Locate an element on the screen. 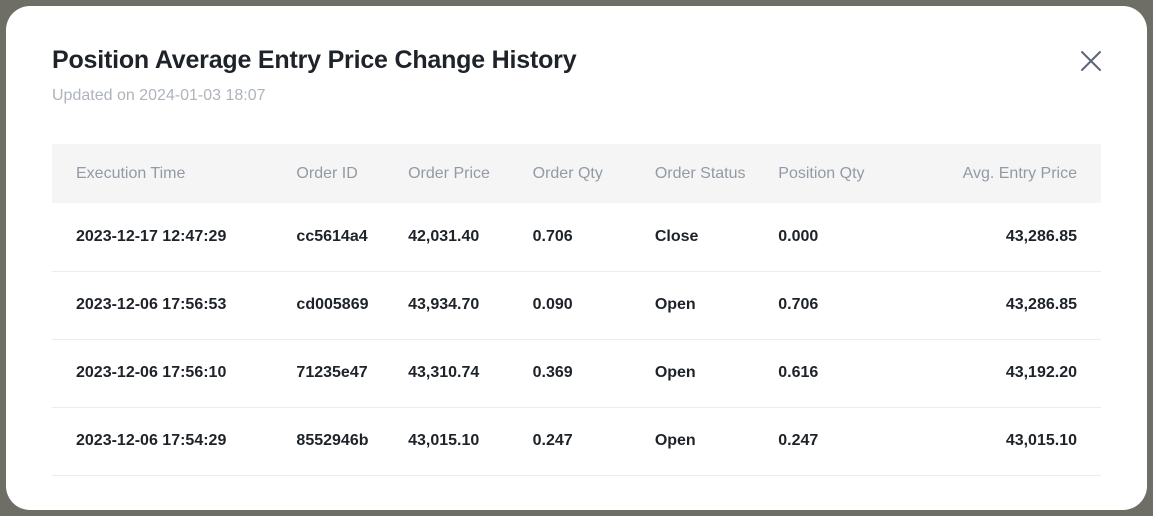 This screenshot has width=1153, height=516. table-cell: 0.616 is located at coordinates (798, 372).